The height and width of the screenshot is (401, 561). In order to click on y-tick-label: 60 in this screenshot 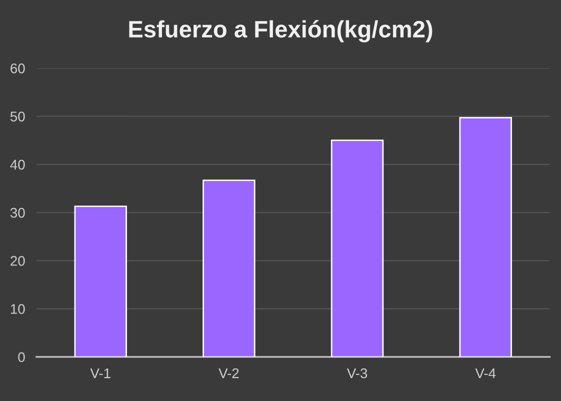, I will do `click(17, 69)`.